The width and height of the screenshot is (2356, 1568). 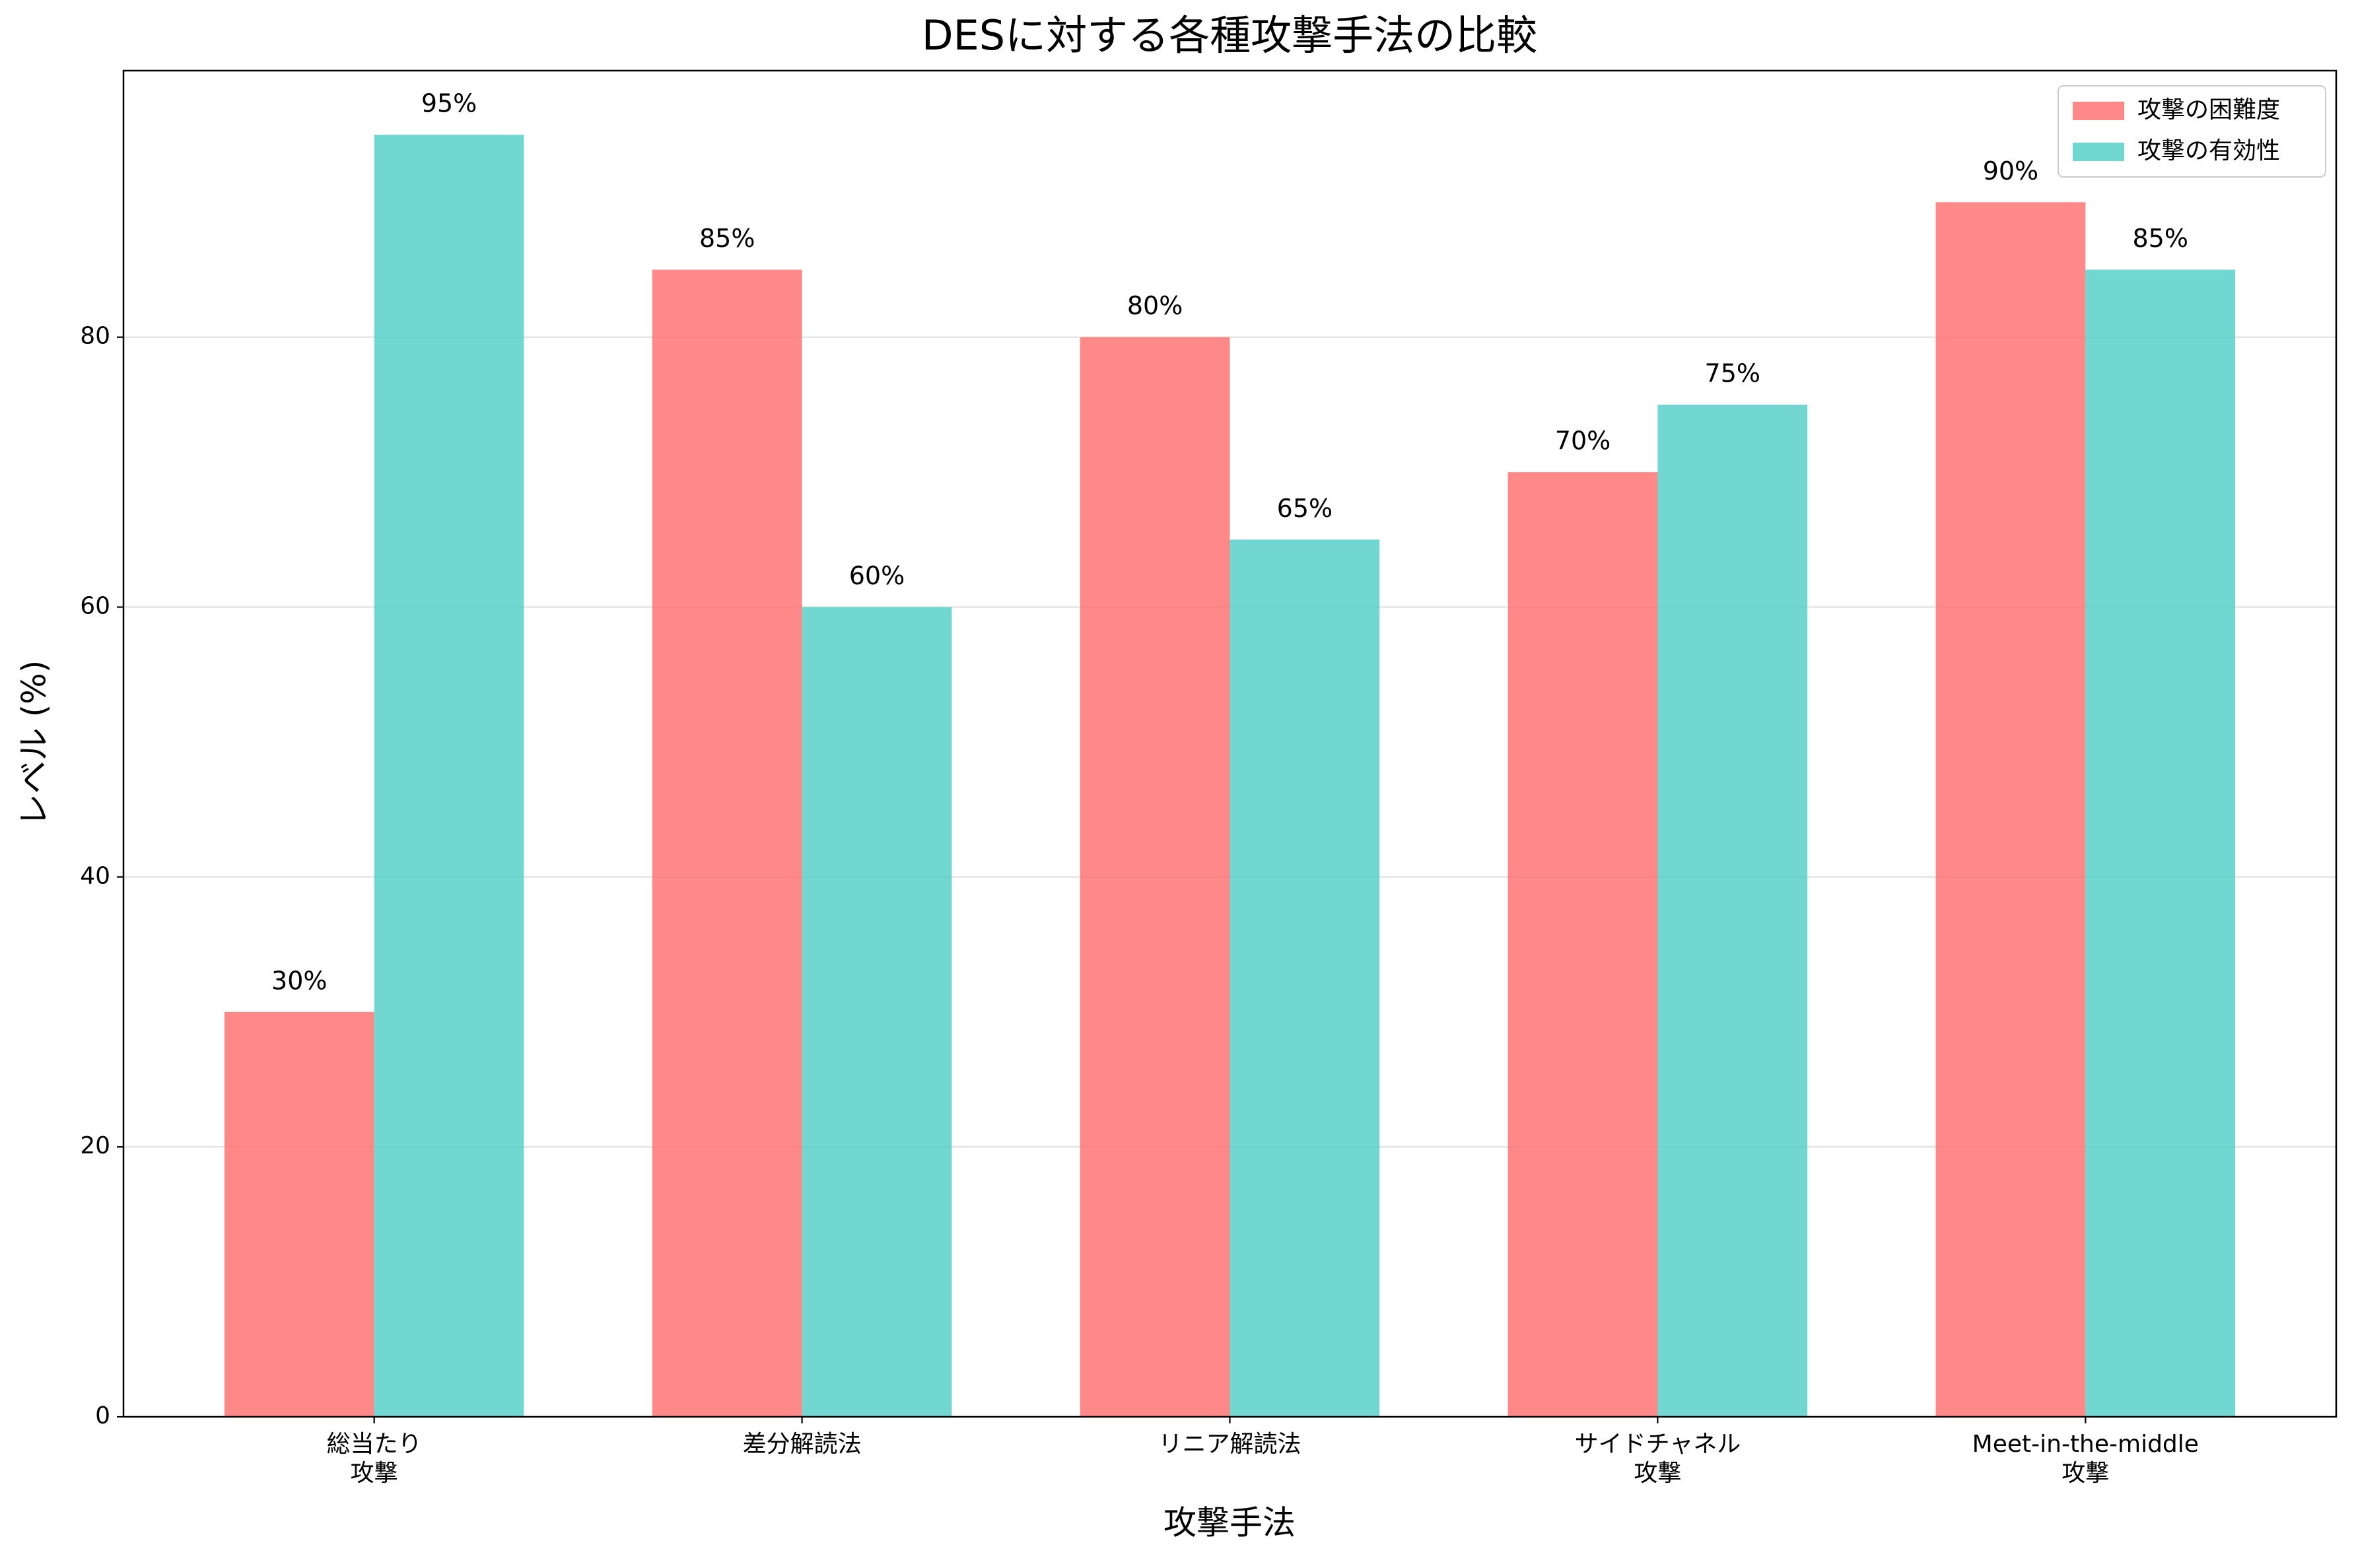 What do you see at coordinates (802, 1444) in the screenshot?
I see `x-tick-label: 差分解読法` at bounding box center [802, 1444].